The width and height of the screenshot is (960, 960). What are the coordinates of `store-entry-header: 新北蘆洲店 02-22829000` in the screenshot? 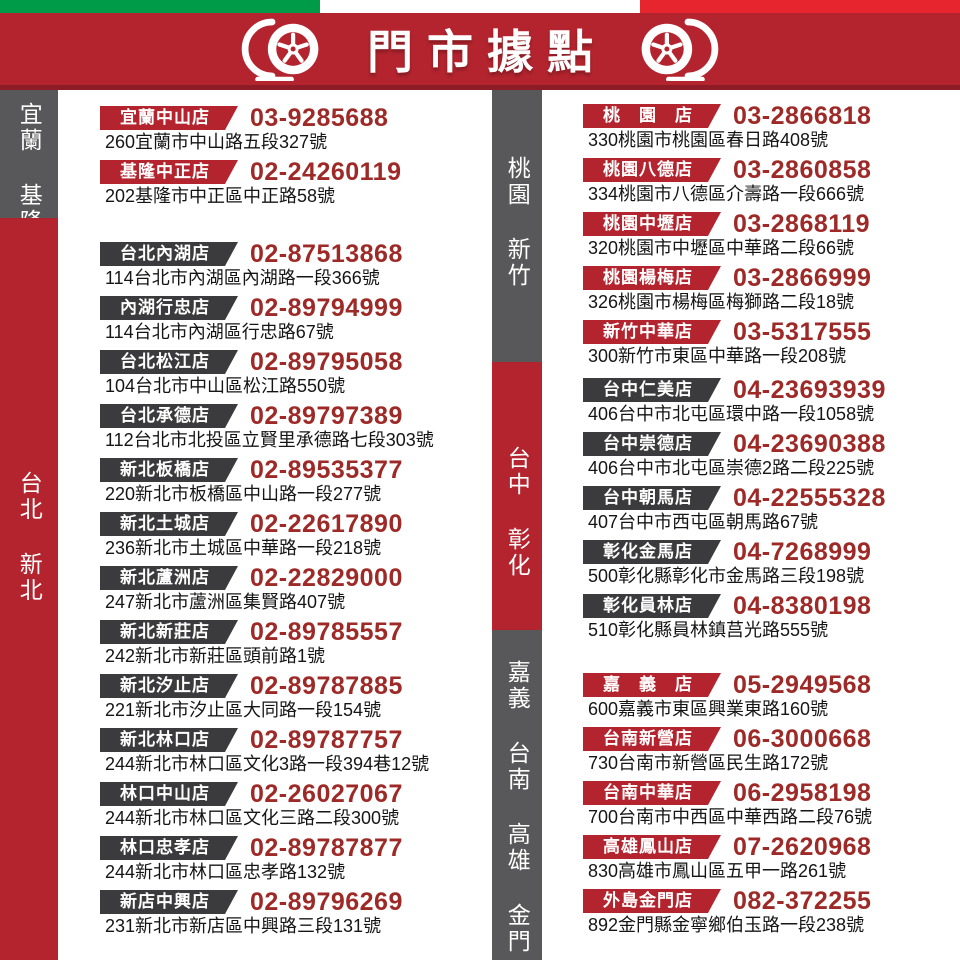 It's located at (296, 577).